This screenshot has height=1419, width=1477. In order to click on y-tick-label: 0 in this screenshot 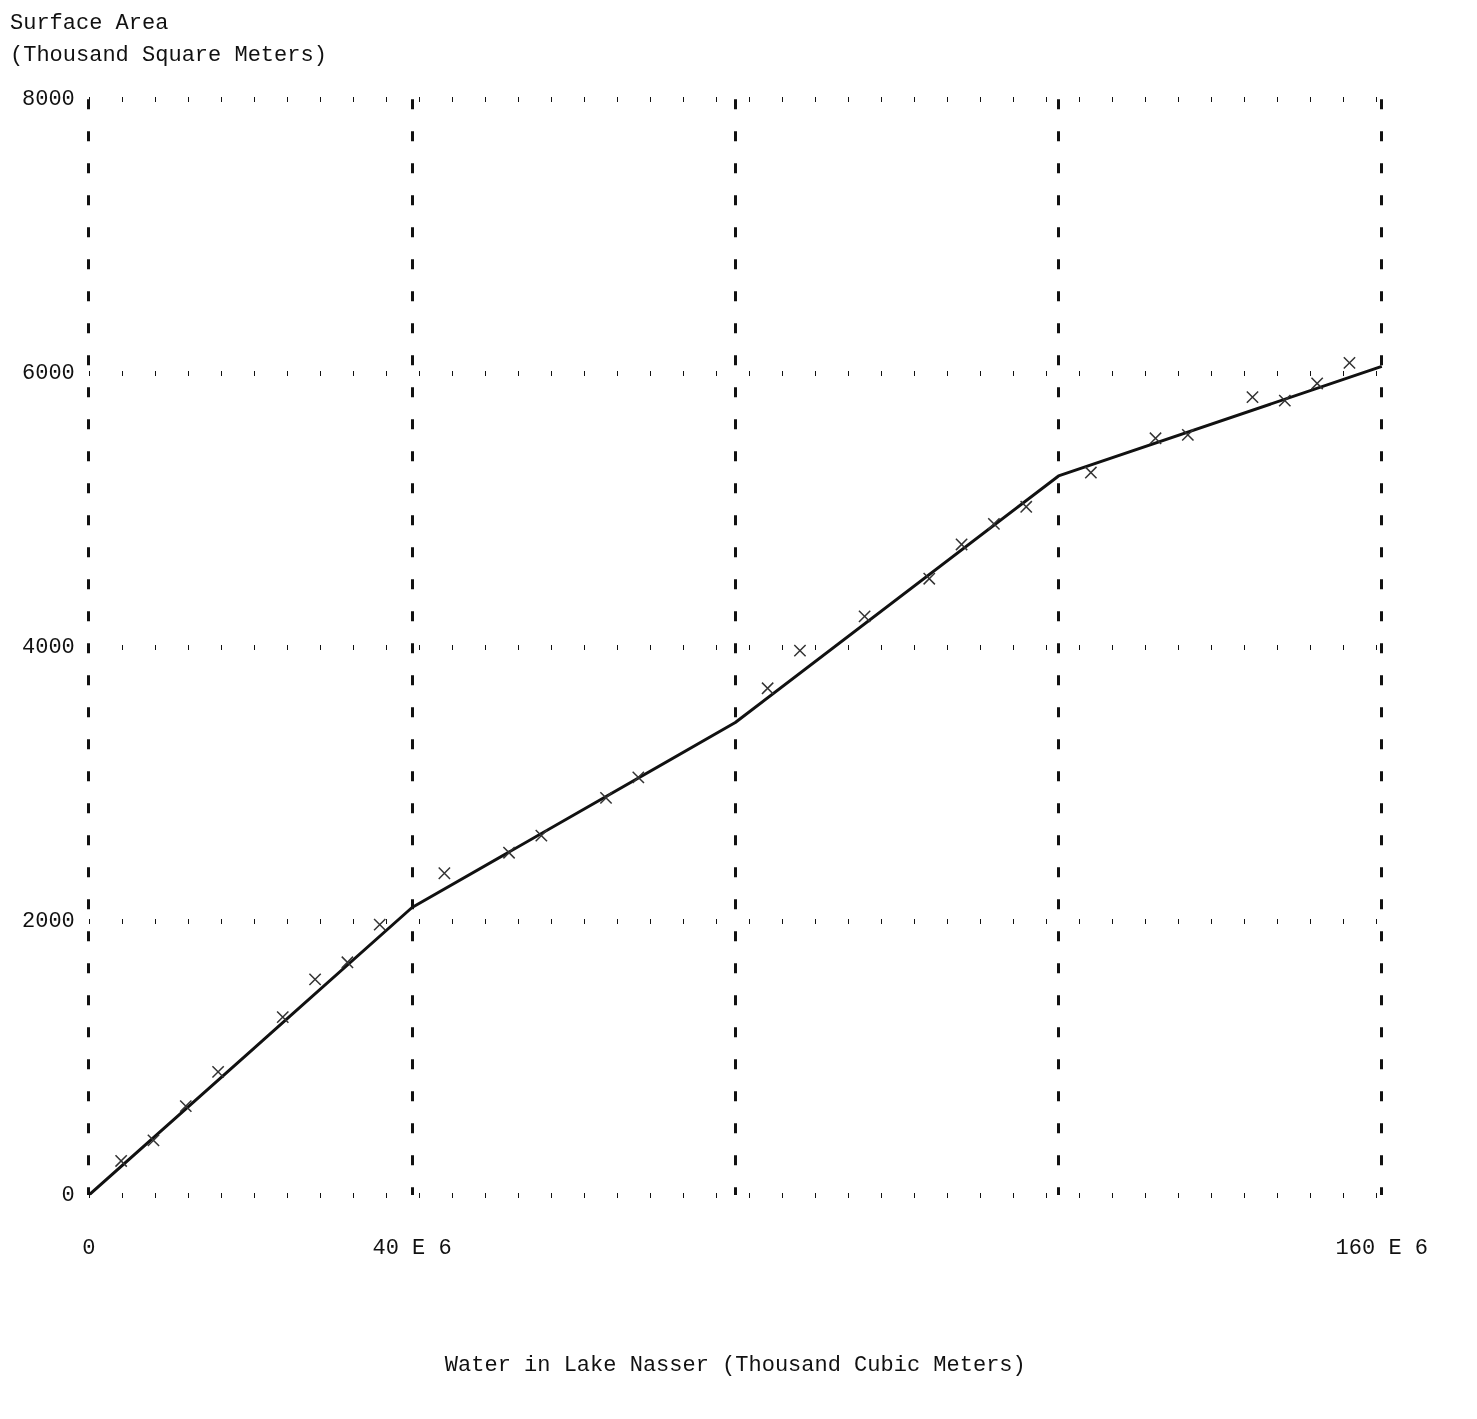, I will do `click(68, 1196)`.